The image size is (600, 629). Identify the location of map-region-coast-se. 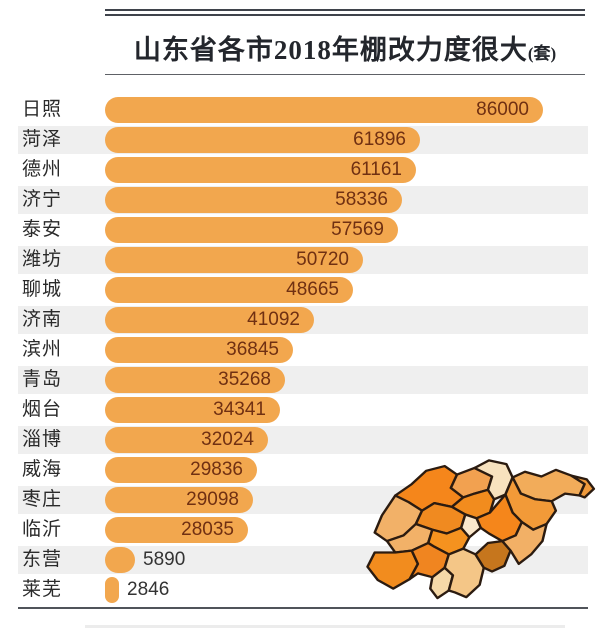
(524, 543).